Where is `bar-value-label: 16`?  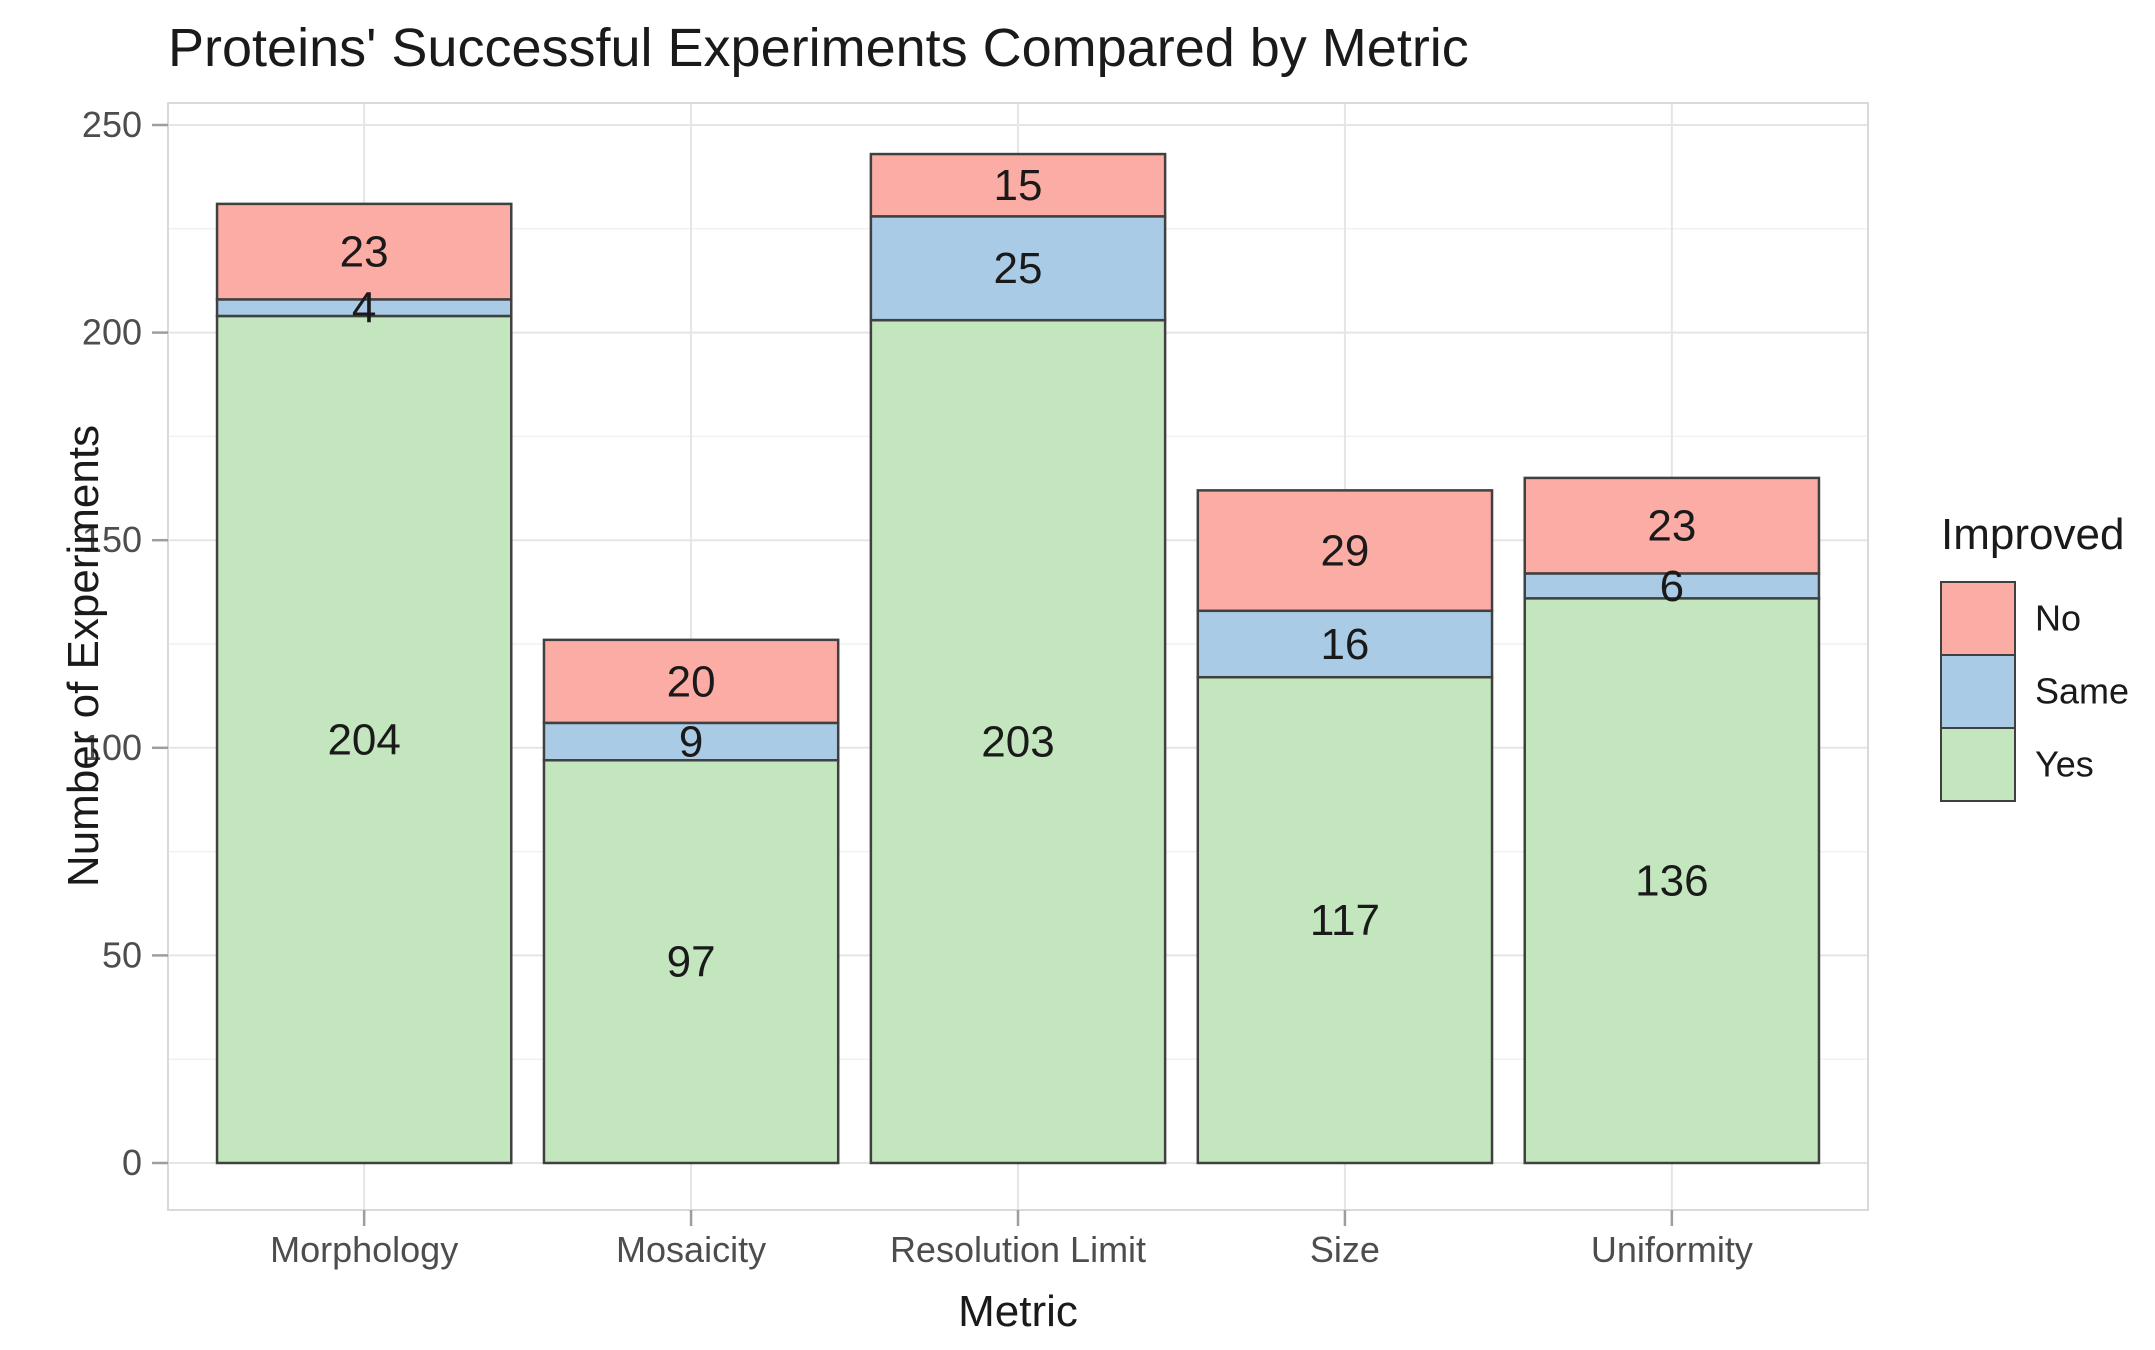
bar-value-label: 16 is located at coordinates (1344, 644).